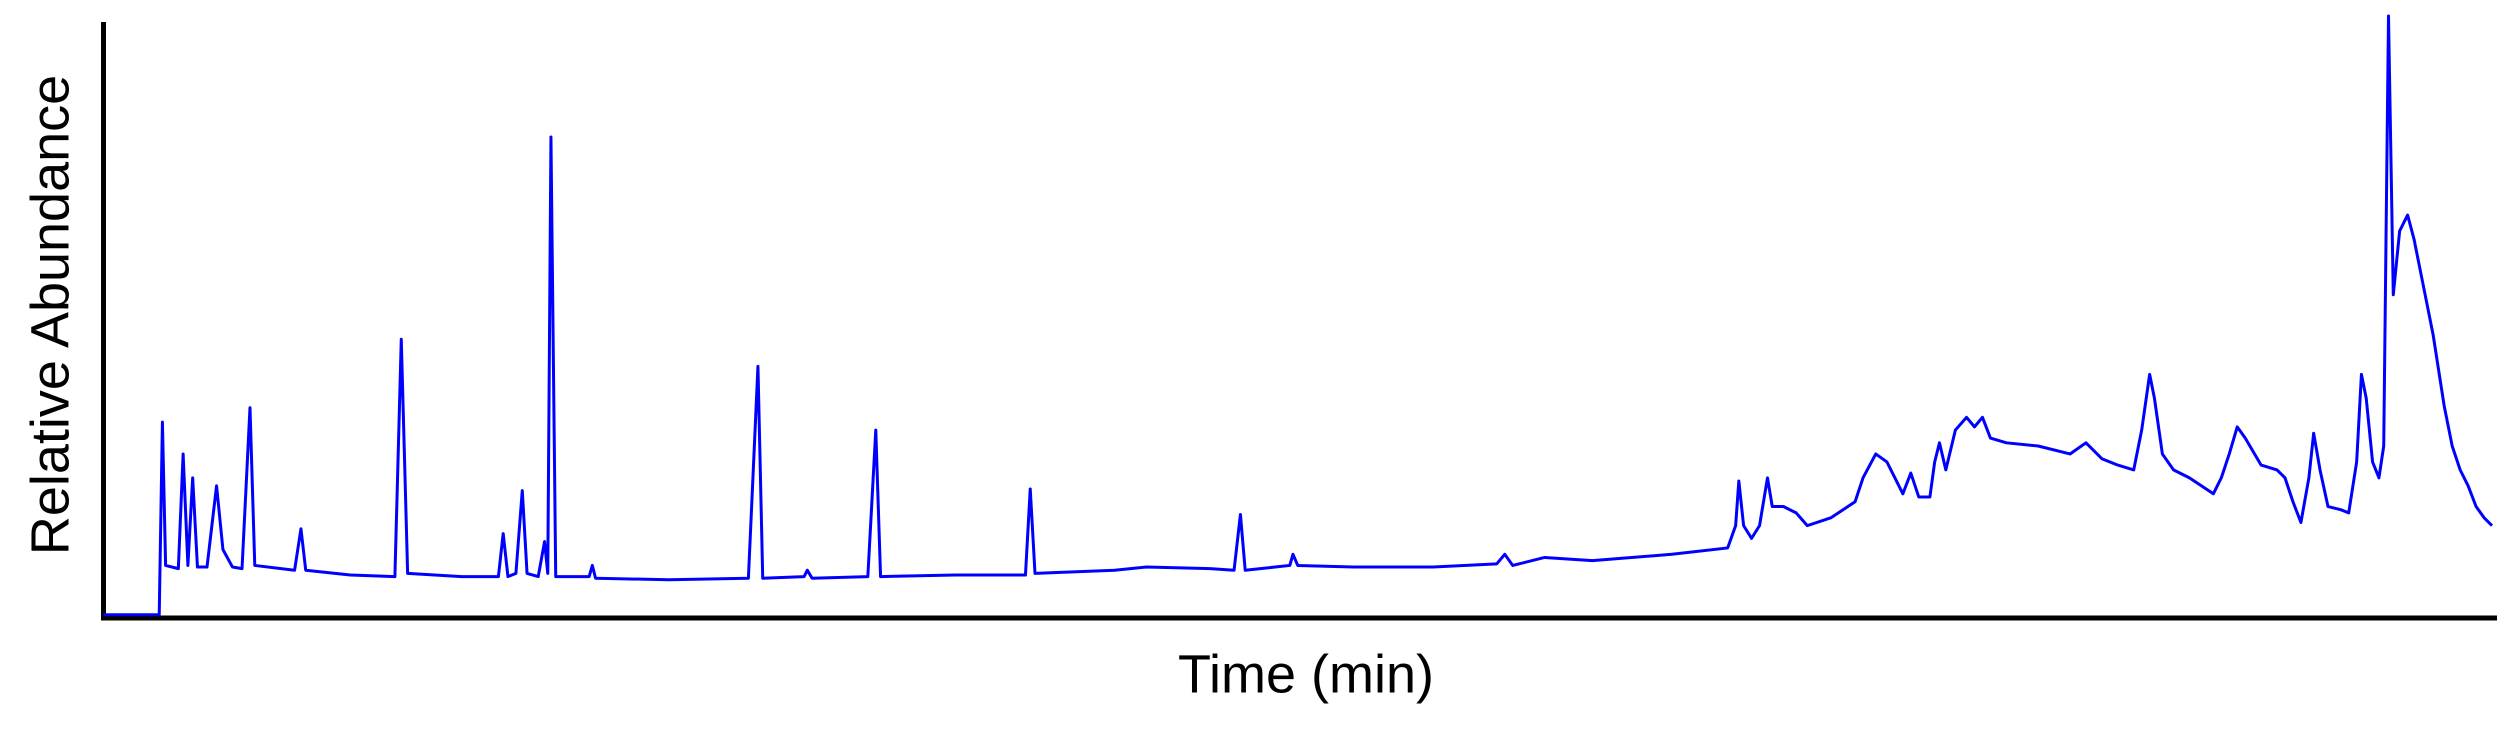 The height and width of the screenshot is (747, 2497). I want to click on x-axis-label: Time (min), so click(1306, 674).